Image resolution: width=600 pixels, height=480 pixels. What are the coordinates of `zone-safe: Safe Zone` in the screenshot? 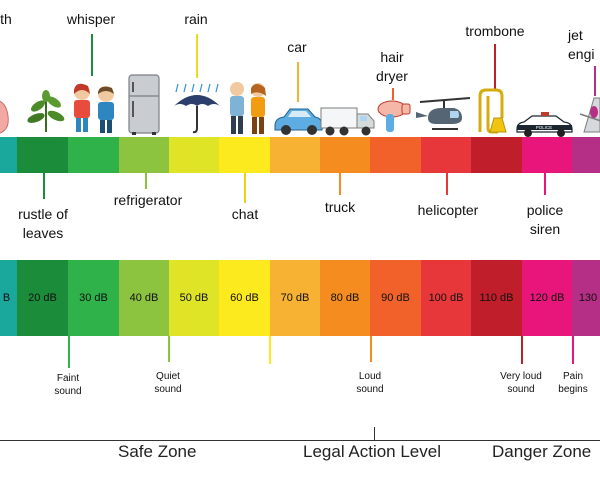 It's located at (157, 451).